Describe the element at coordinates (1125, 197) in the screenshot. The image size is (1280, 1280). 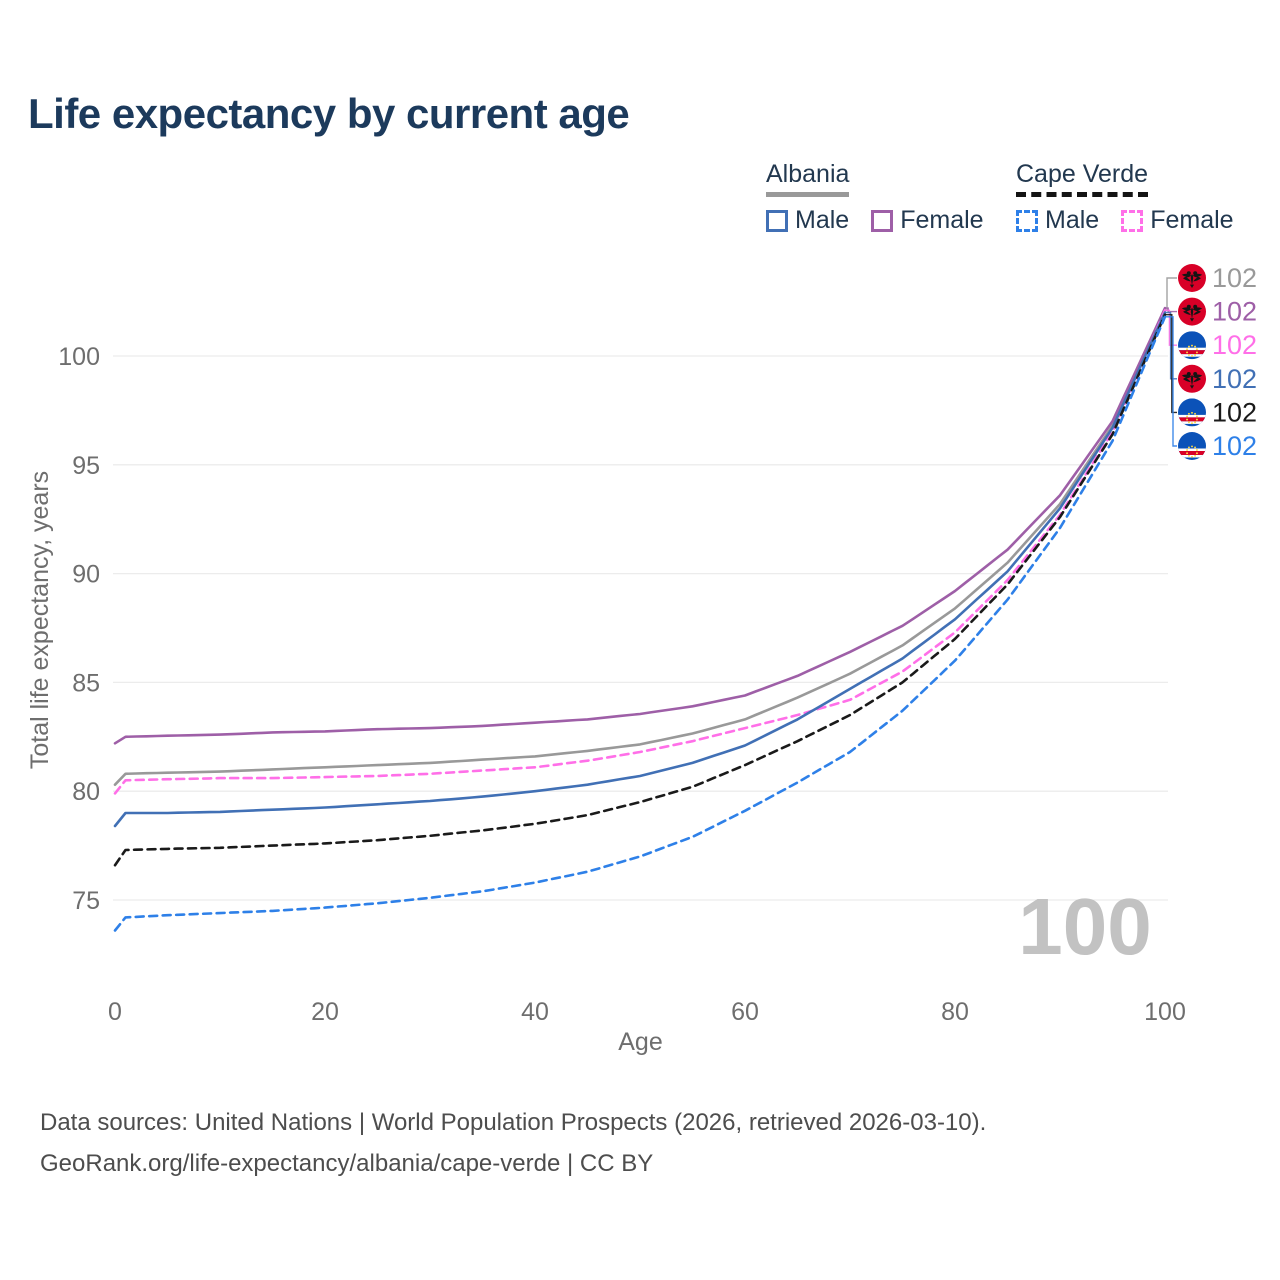
I see `legend-group-cape-verde: Cape Verde Male Female` at that location.